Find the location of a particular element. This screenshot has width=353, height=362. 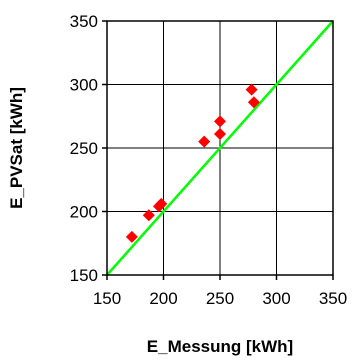

x-axis-title: E_Messung [kWh] is located at coordinates (220, 346).